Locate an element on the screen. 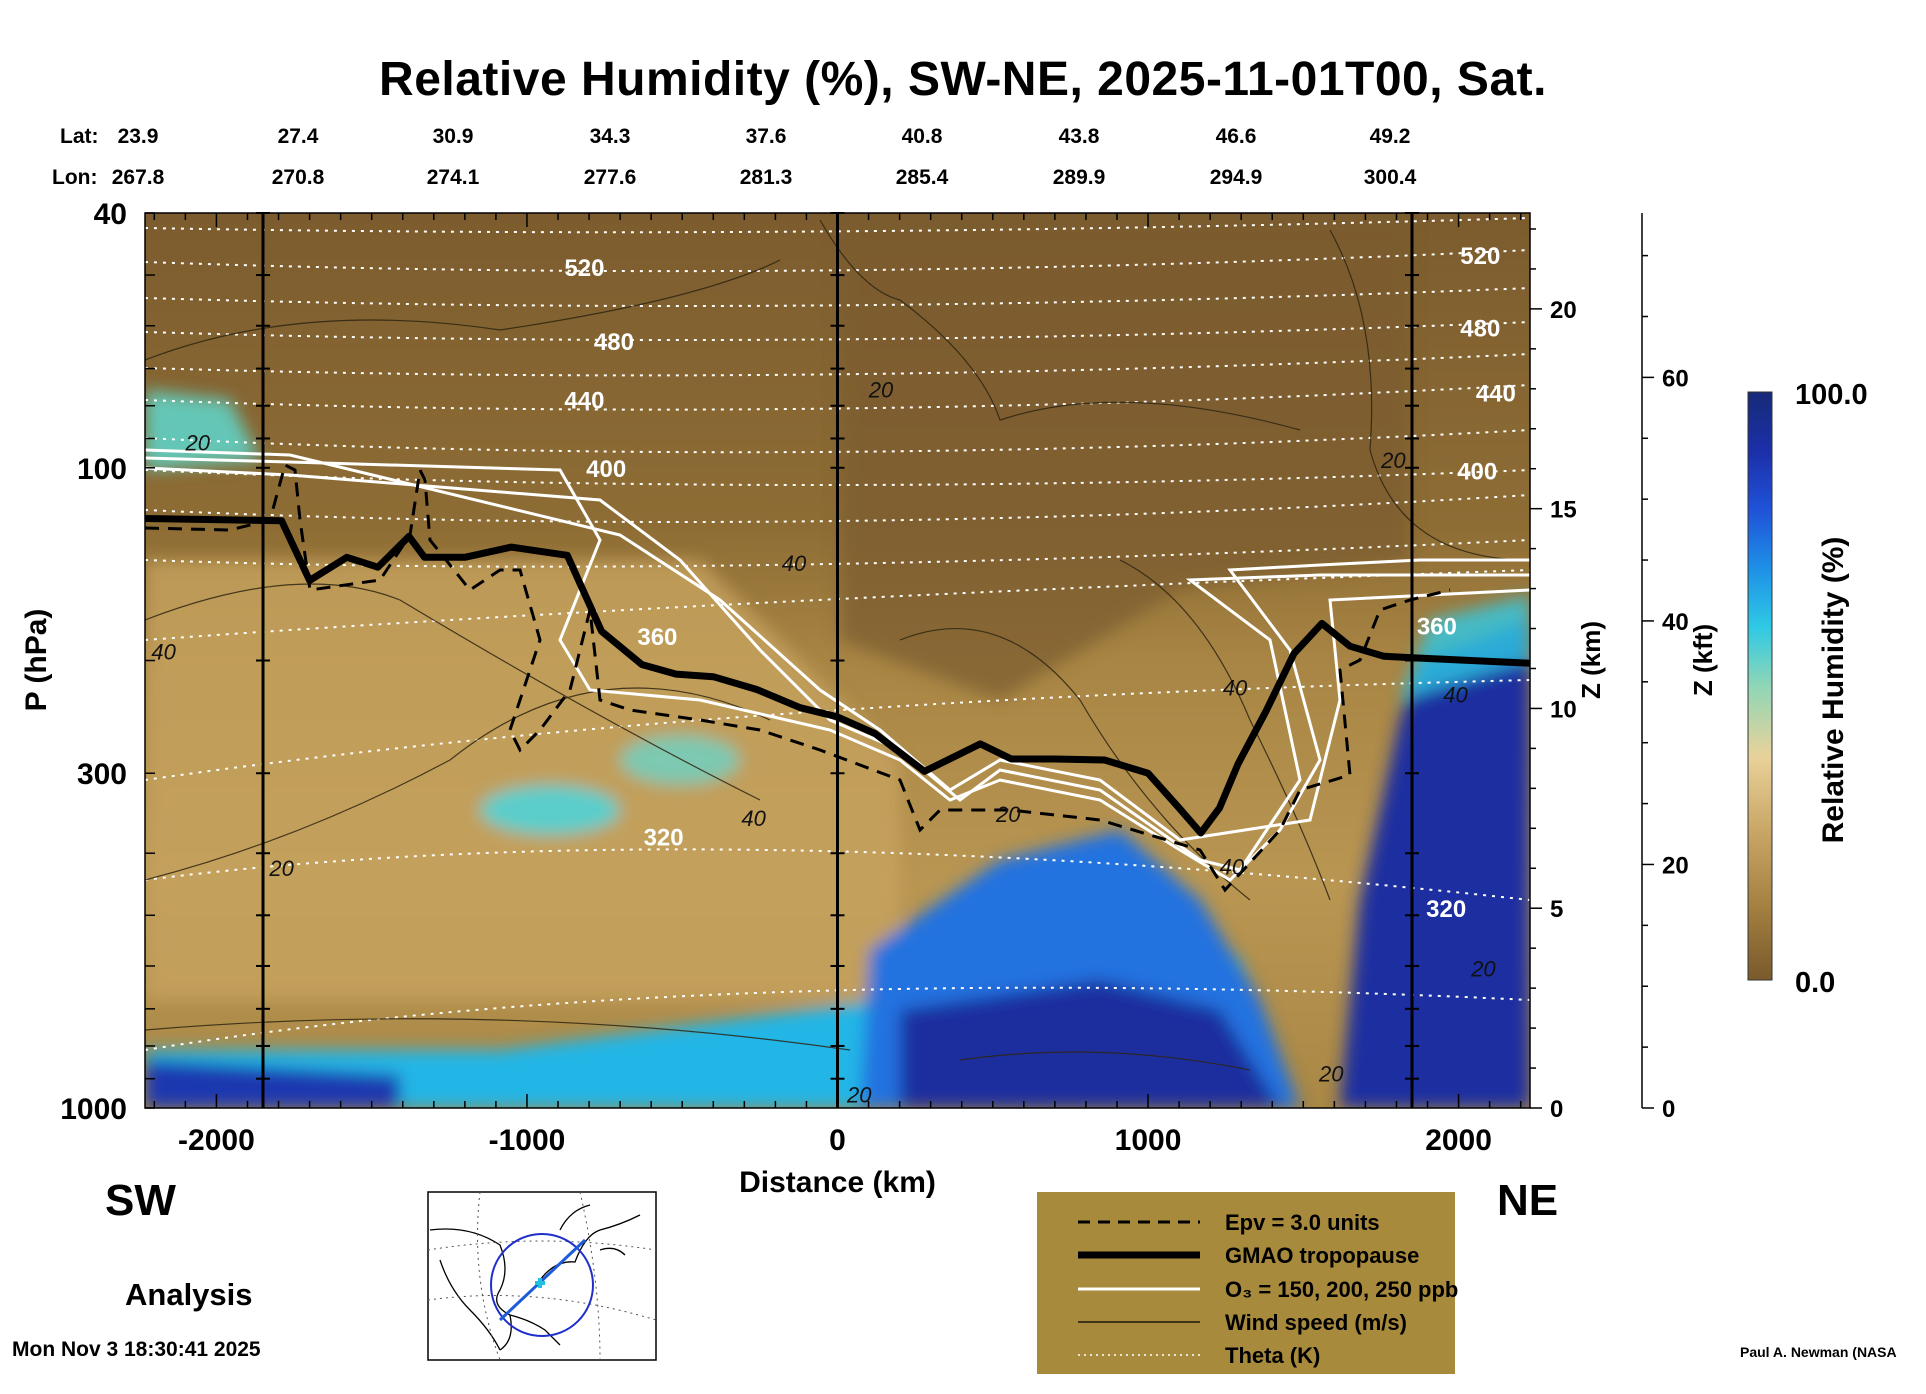 The height and width of the screenshot is (1394, 1926). z-kft-tick-label: 20 is located at coordinates (1675, 865).